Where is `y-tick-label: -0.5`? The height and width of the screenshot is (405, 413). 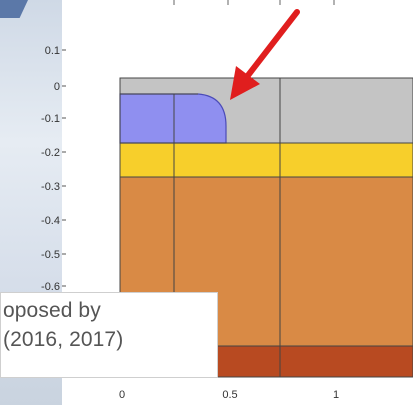 y-tick-label: -0.5 is located at coordinates (50, 255).